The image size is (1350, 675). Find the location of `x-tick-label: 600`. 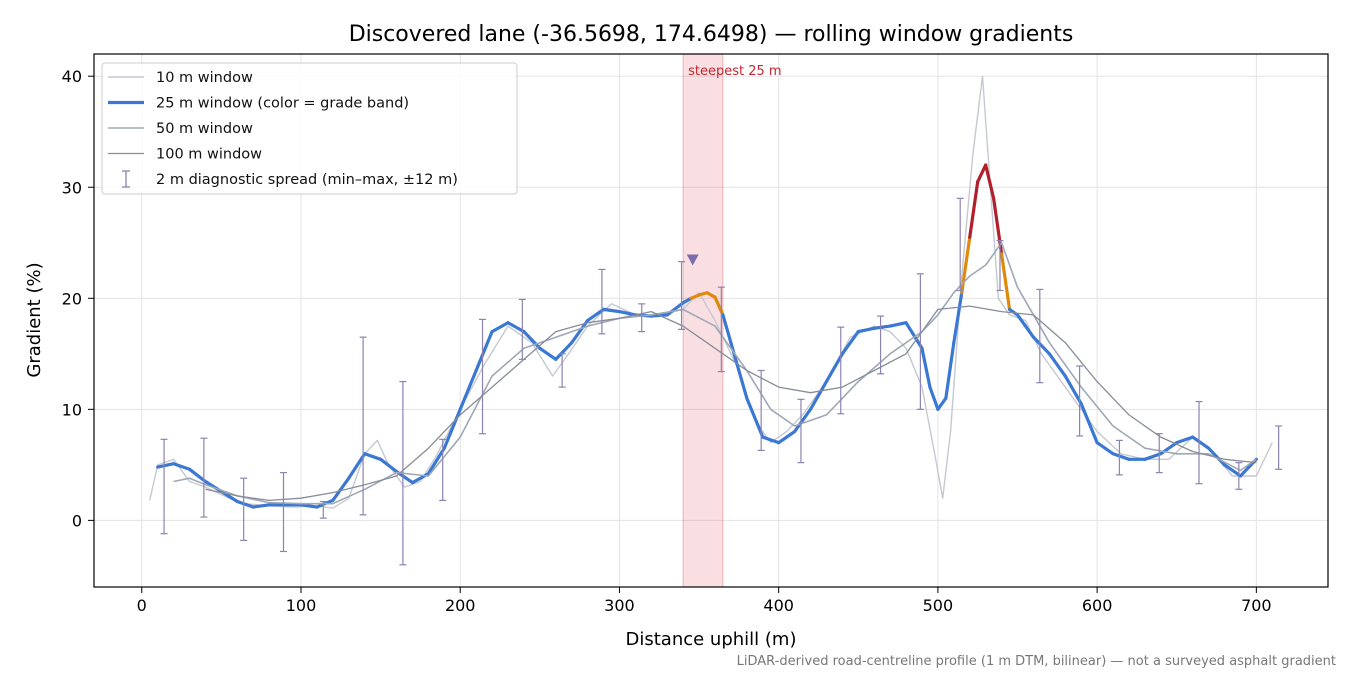

x-tick-label: 600 is located at coordinates (1097, 605).